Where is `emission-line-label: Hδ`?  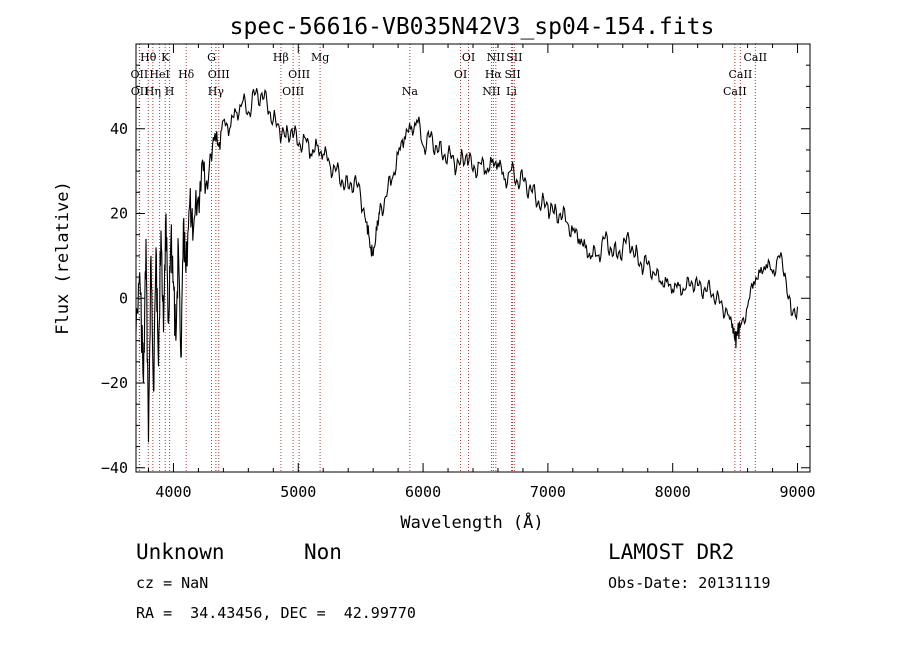
emission-line-label: Hδ is located at coordinates (186, 74).